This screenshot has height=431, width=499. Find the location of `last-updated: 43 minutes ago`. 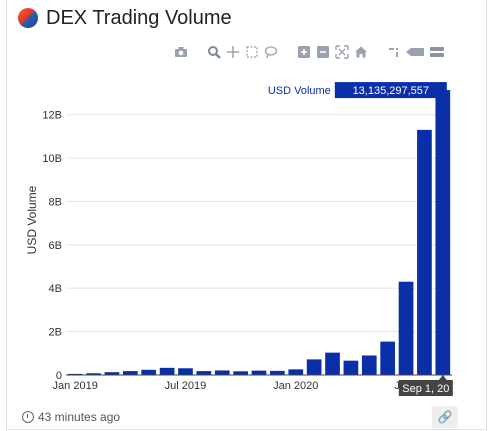

last-updated: 43 minutes ago is located at coordinates (71, 417).